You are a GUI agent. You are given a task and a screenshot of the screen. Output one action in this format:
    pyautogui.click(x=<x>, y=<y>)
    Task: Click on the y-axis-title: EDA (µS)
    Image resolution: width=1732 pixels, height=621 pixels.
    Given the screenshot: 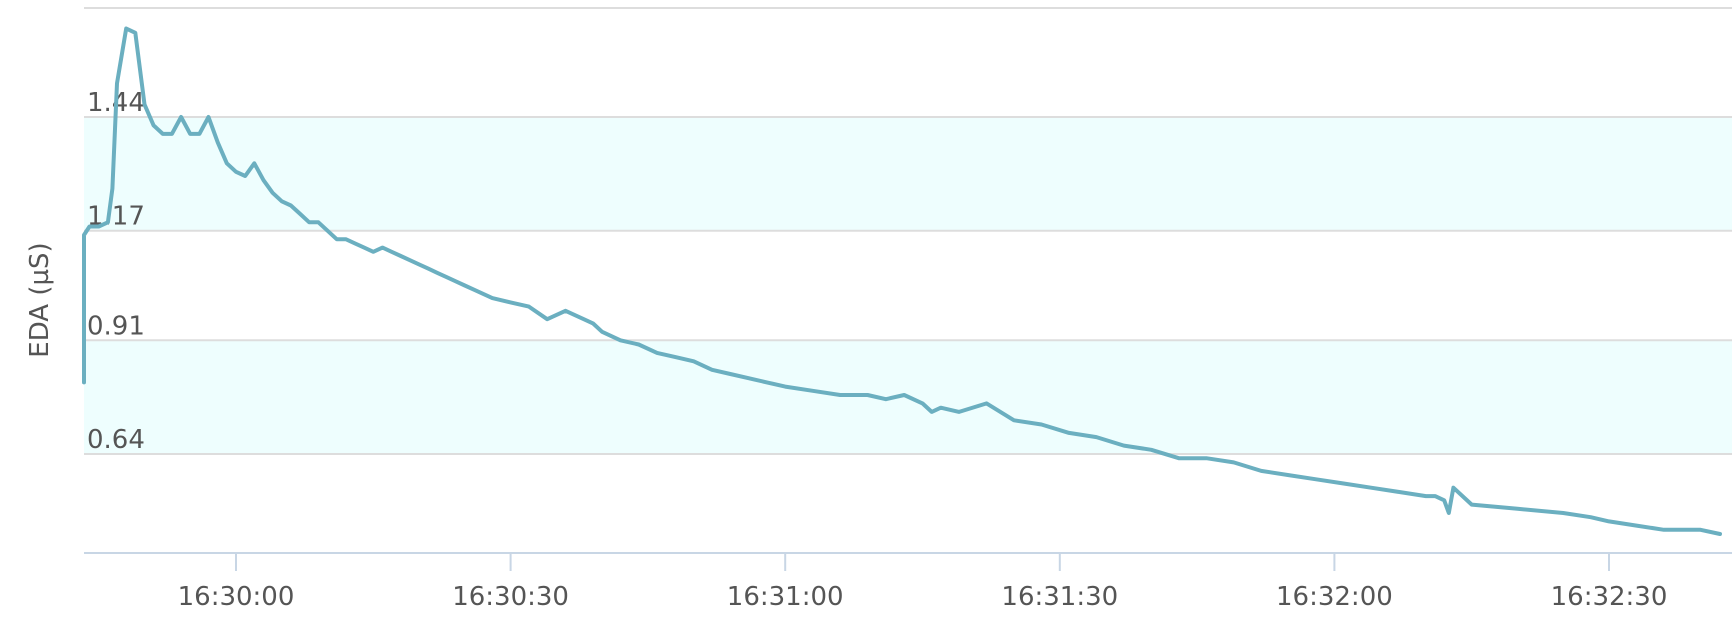 What is the action you would take?
    pyautogui.click(x=40, y=299)
    